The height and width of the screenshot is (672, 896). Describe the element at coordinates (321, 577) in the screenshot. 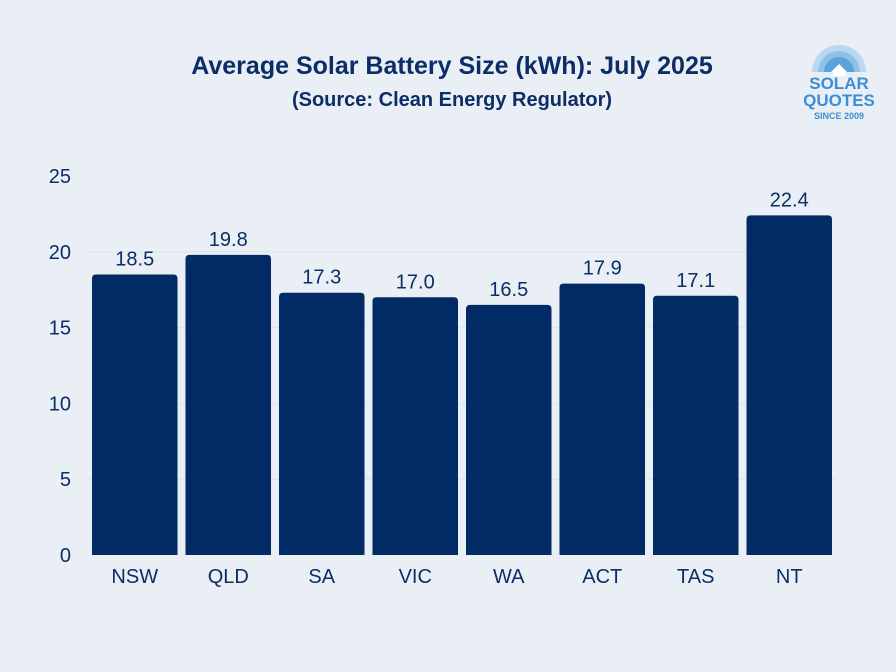

I see `category-label: SA` at that location.